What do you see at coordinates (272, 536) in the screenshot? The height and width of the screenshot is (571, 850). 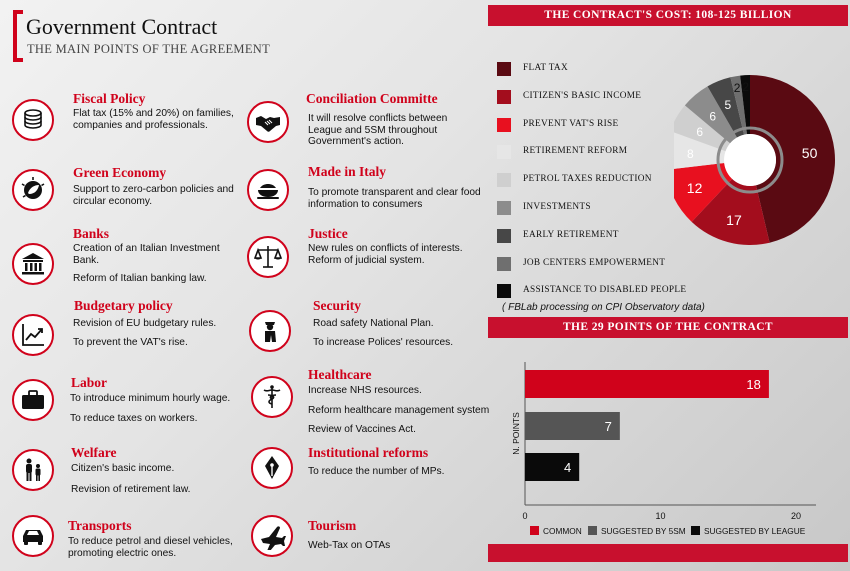 I see `airplane-icon` at bounding box center [272, 536].